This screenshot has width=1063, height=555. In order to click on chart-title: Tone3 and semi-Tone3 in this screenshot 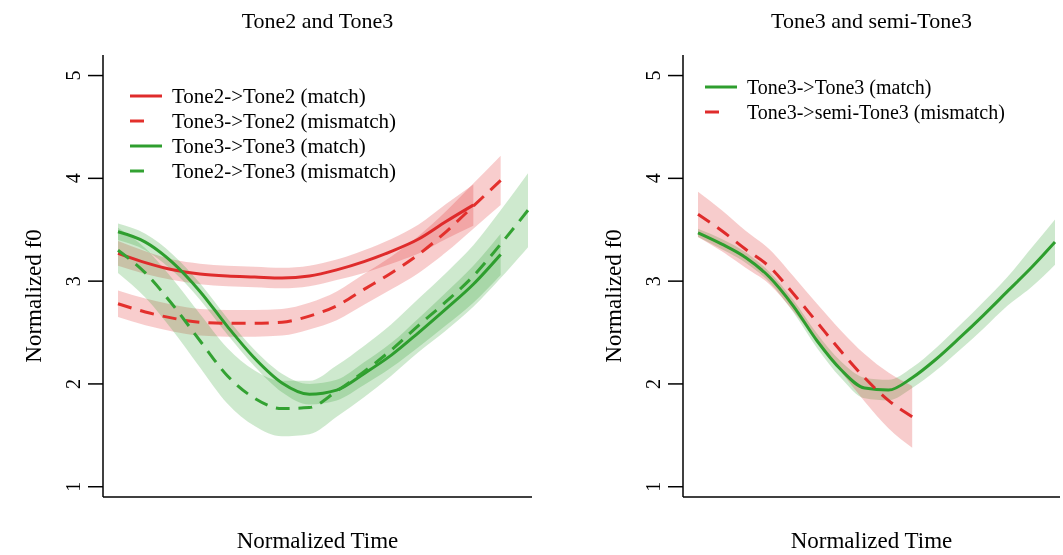, I will do `click(871, 20)`.